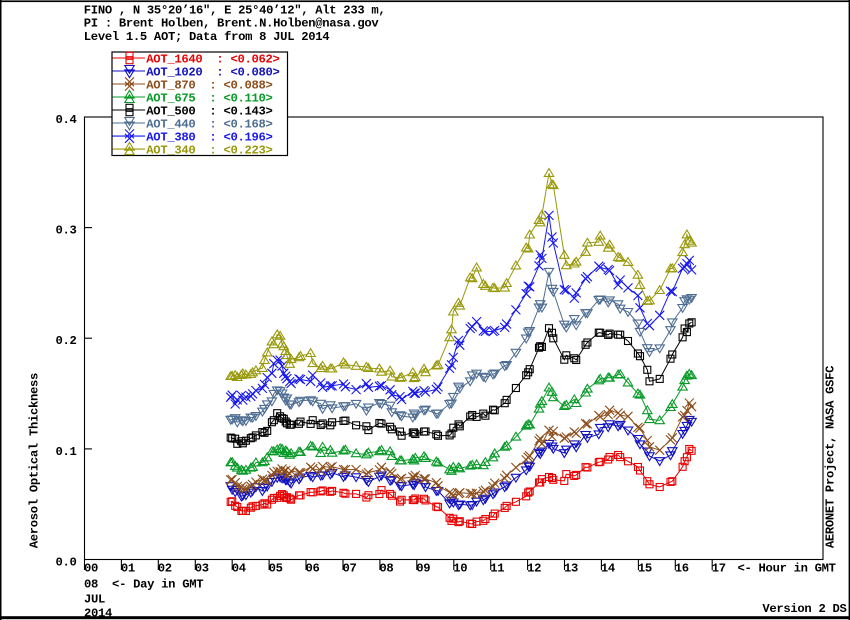 This screenshot has width=850, height=620. Describe the element at coordinates (209, 151) in the screenshot. I see `svg-text: AOT_340 : <0.223>` at that location.